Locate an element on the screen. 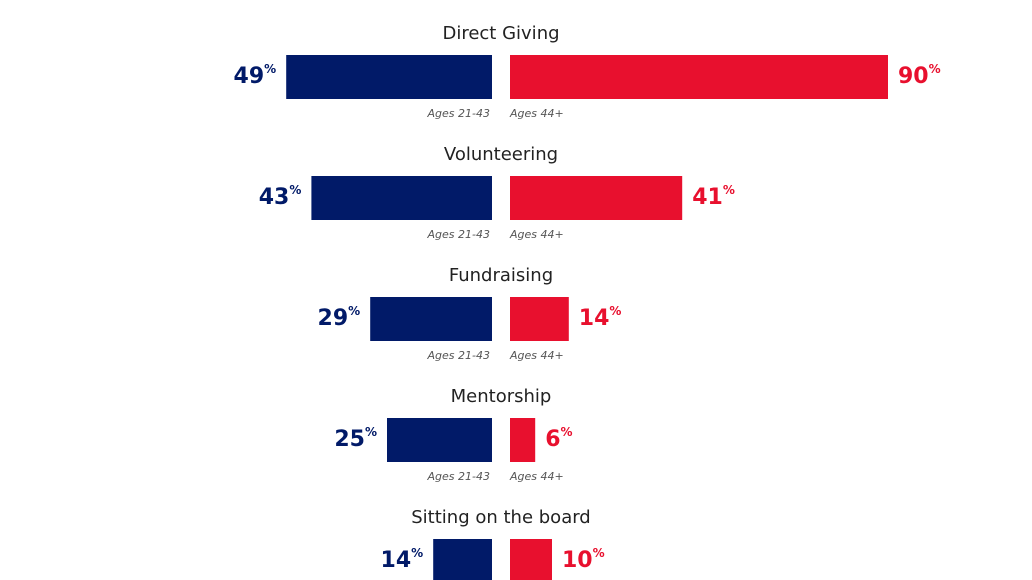  category-title: Mentorship is located at coordinates (501, 396).